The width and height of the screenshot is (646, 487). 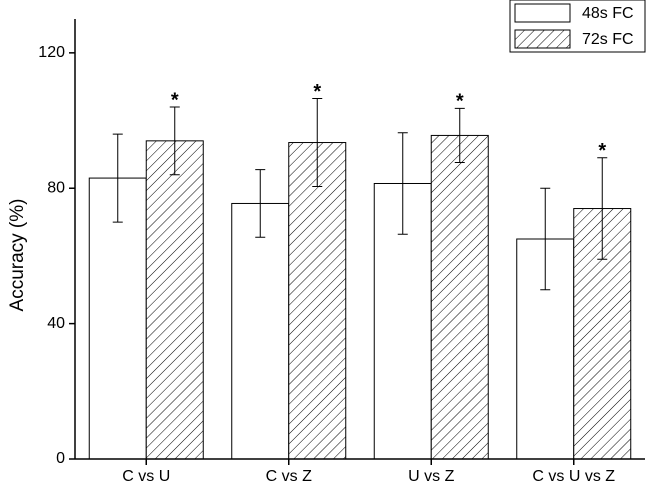 What do you see at coordinates (51, 52) in the screenshot?
I see `y-tick-label: 120` at bounding box center [51, 52].